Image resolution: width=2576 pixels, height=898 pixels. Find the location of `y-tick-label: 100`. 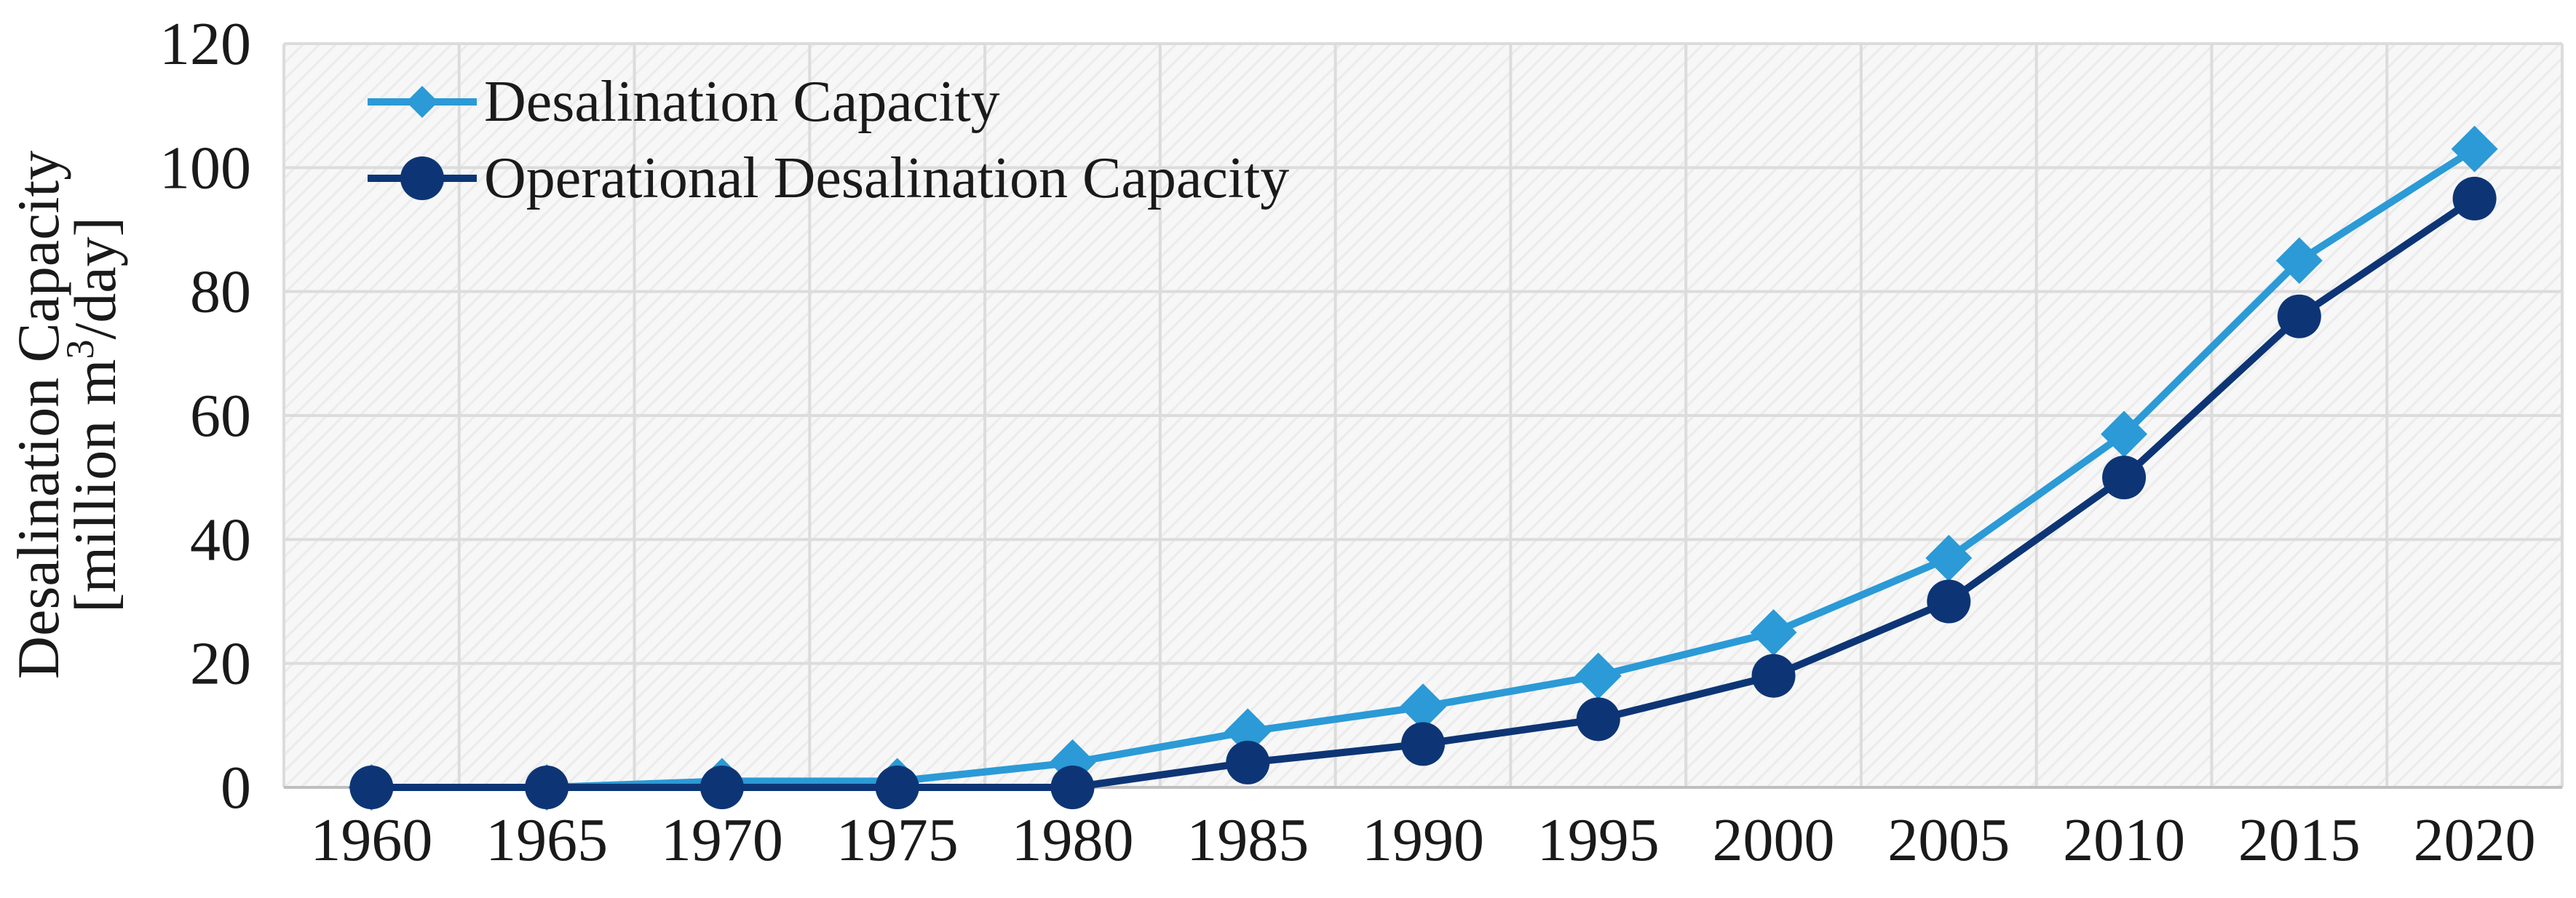

y-tick-label: 100 is located at coordinates (205, 168).